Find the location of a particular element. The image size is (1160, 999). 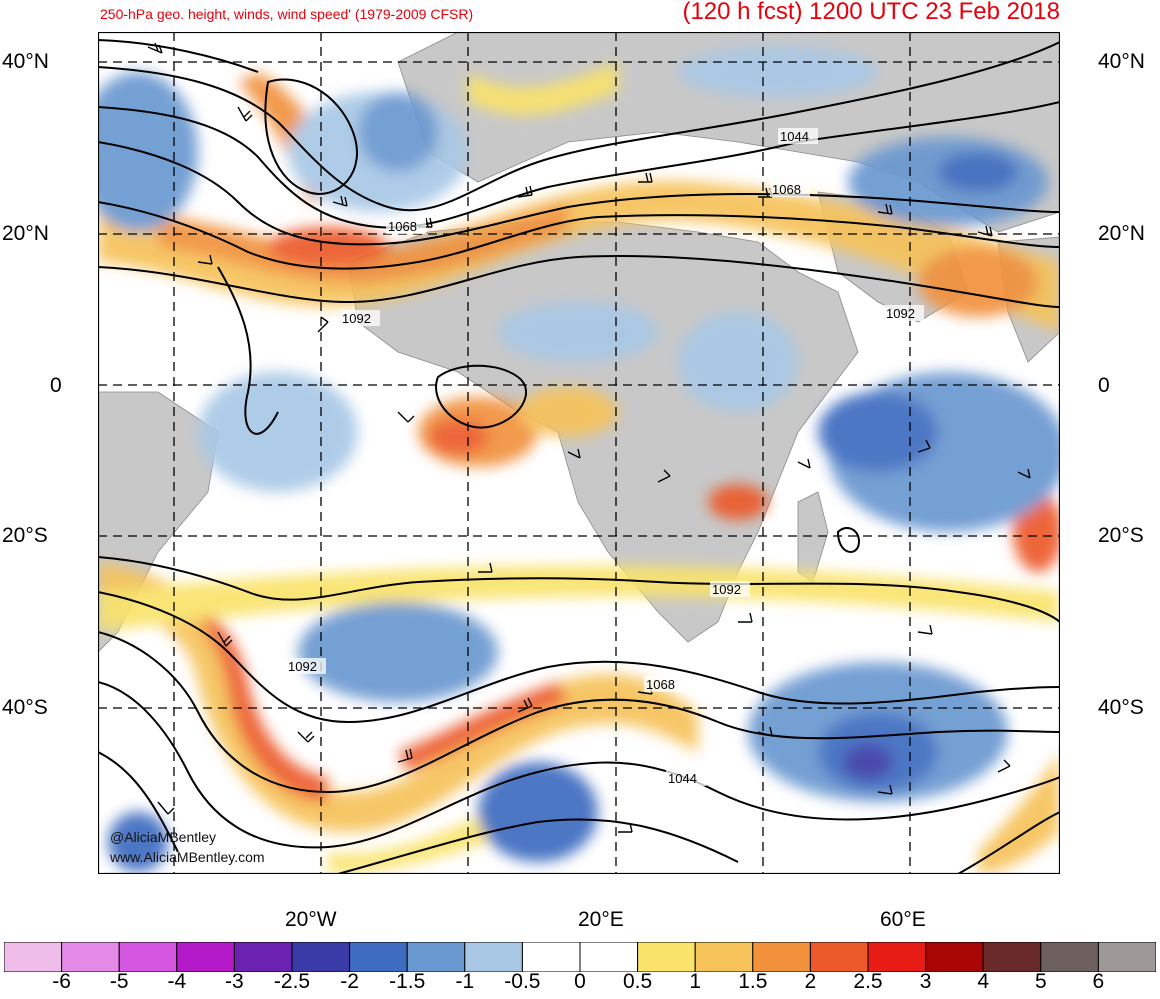

colorbar-tick-label: -3 is located at coordinates (234, 981).